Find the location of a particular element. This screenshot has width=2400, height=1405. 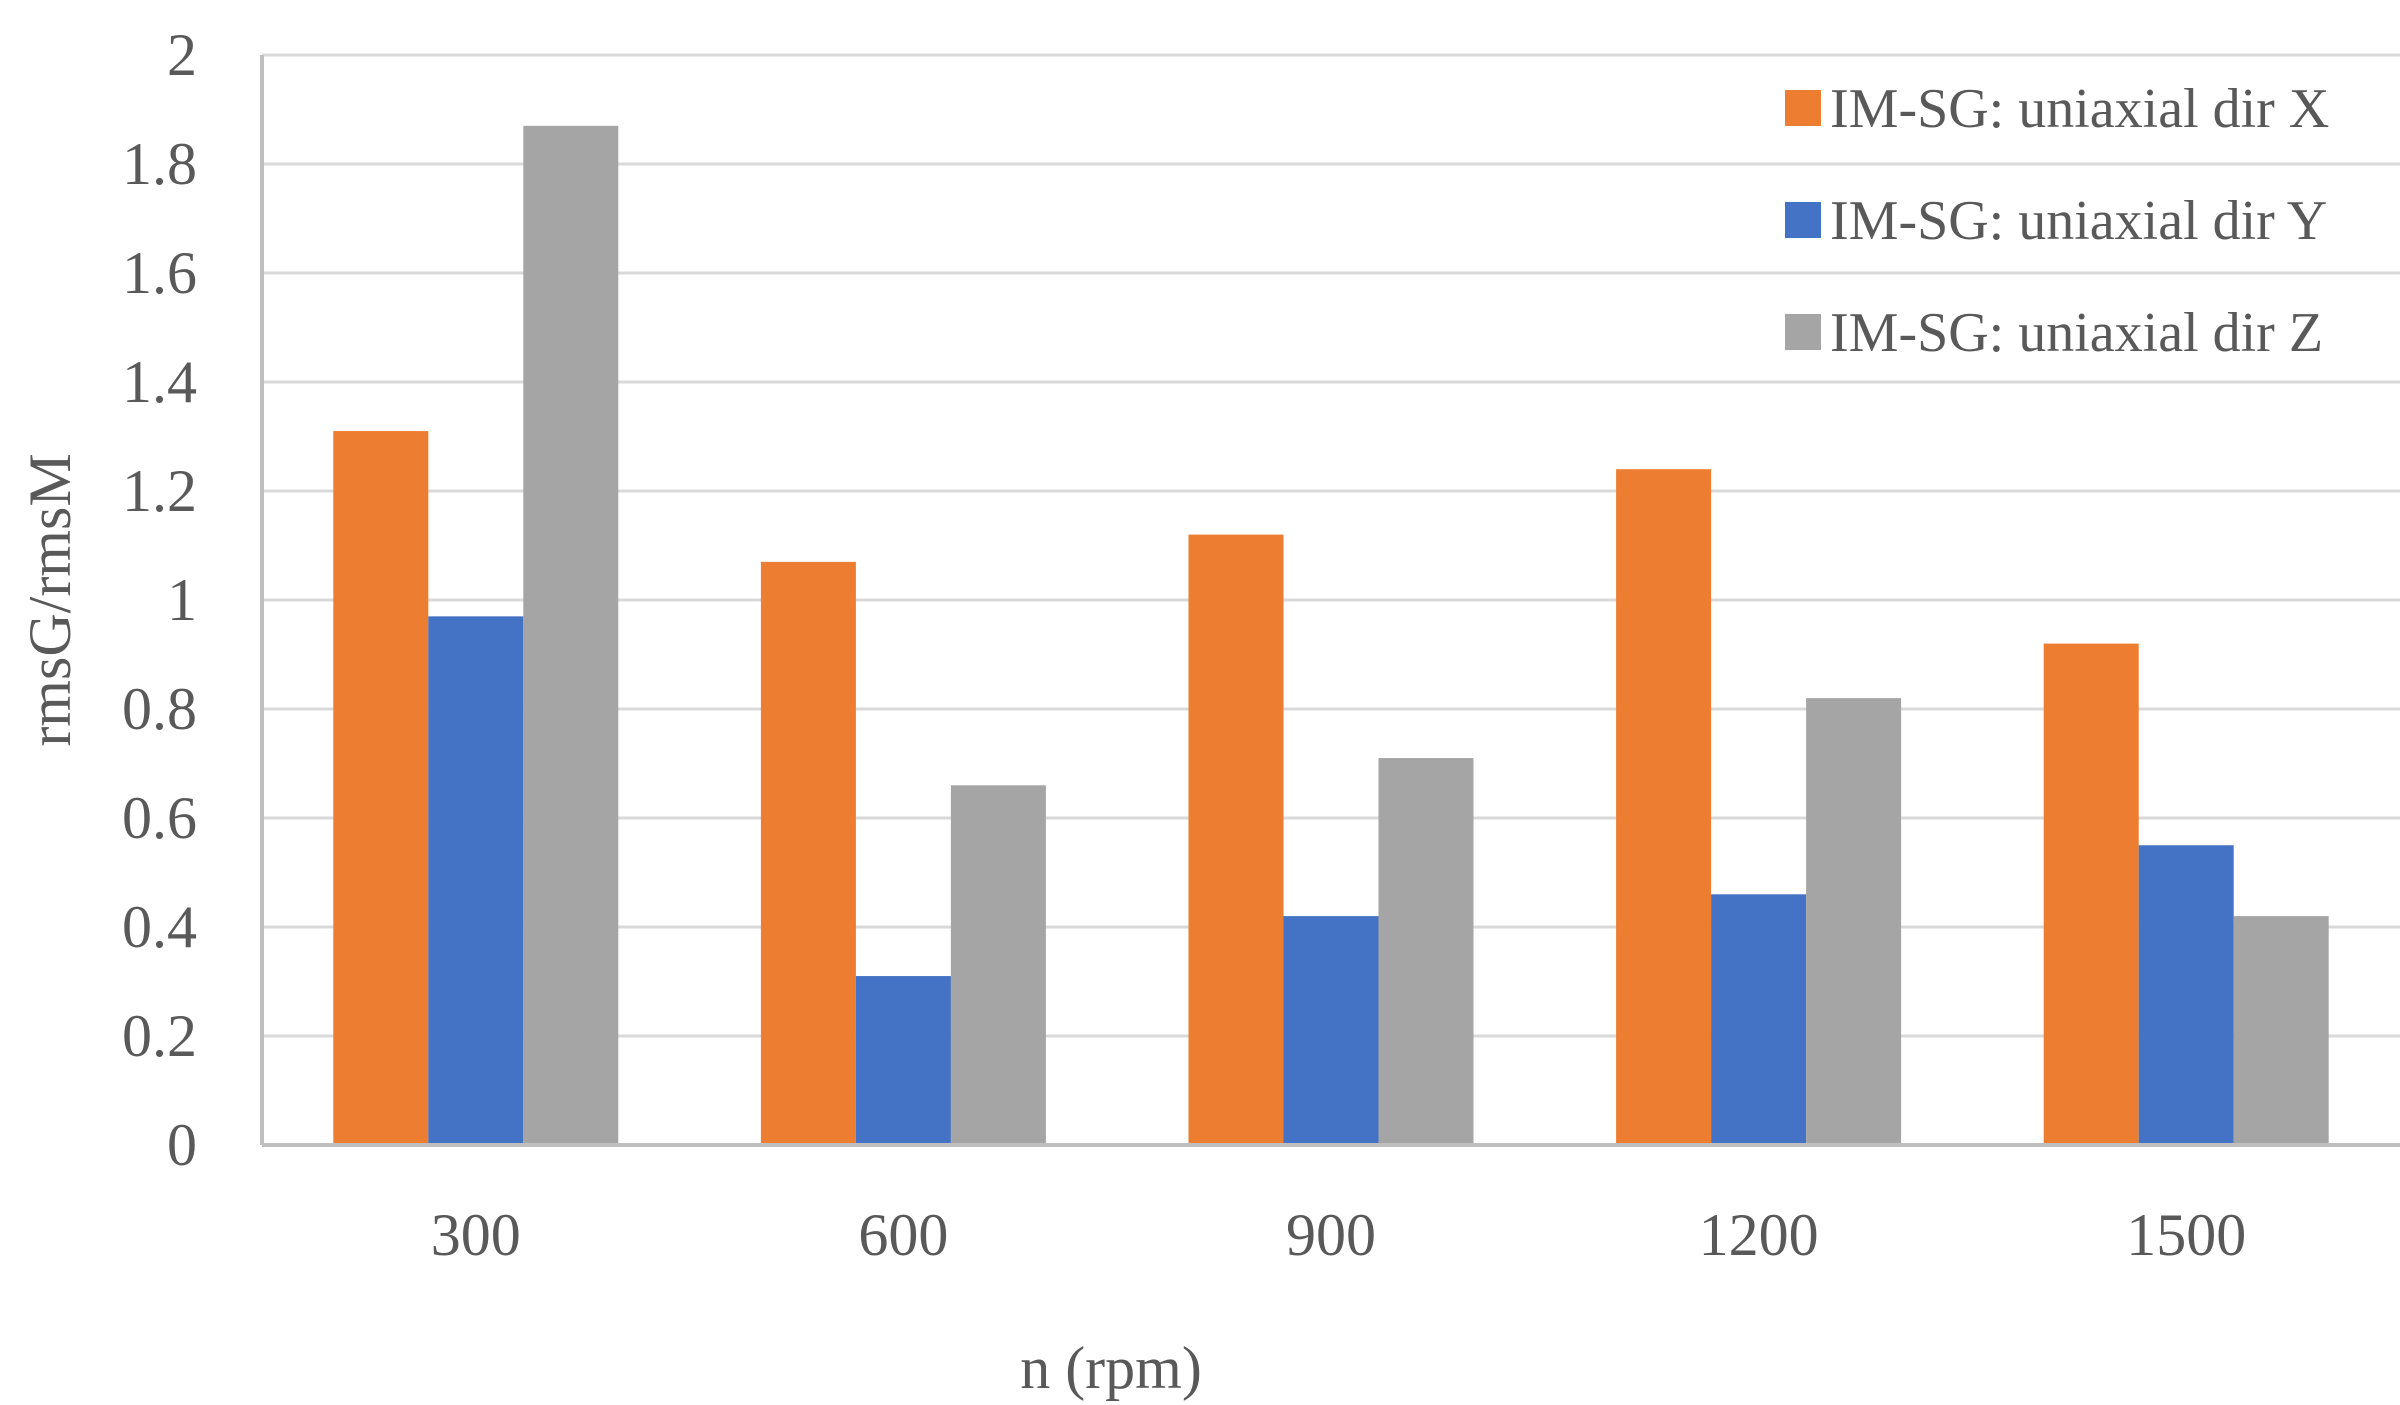

legend-label: IM-SG: uniaxial dir X is located at coordinates (2079, 109).